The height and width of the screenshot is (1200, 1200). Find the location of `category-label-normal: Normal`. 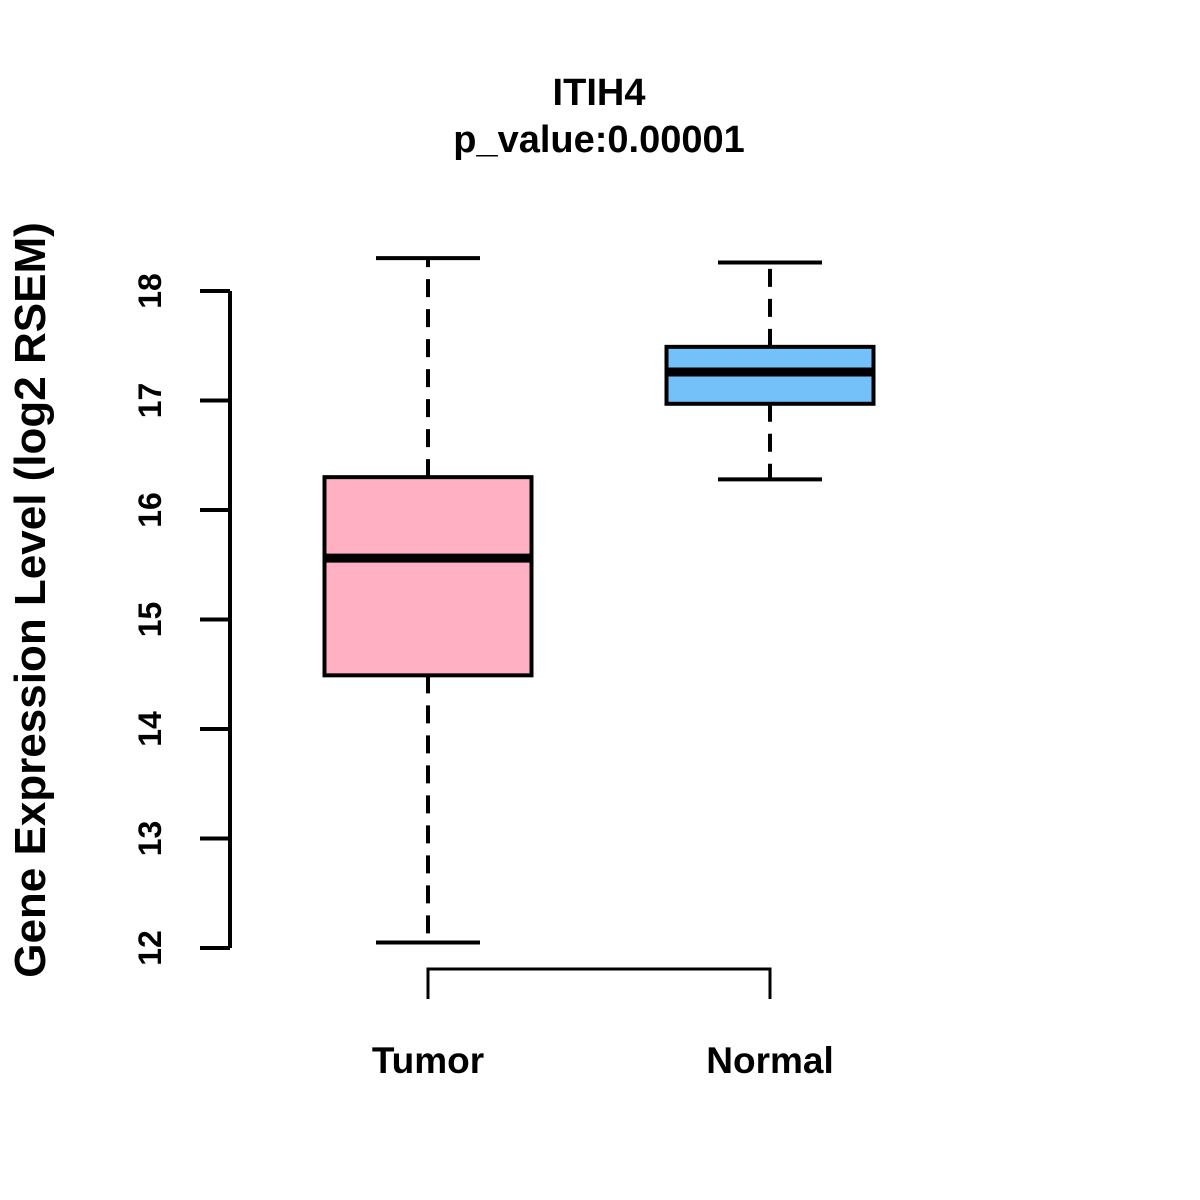

category-label-normal: Normal is located at coordinates (770, 1060).